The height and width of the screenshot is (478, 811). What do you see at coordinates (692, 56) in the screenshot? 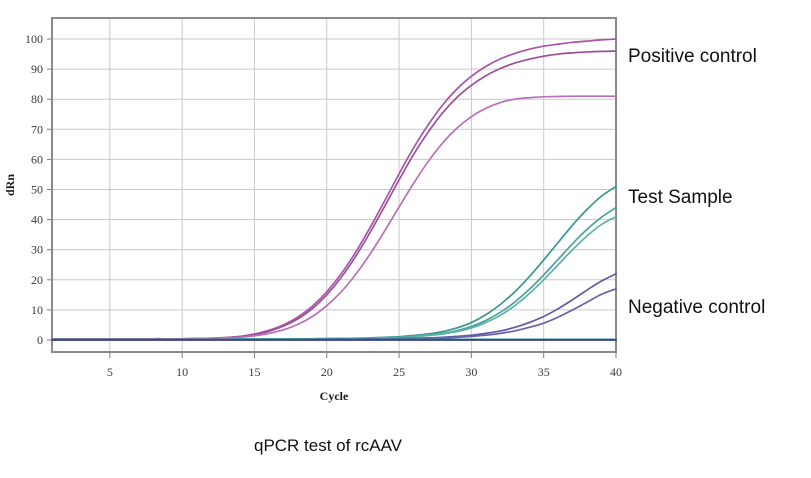
I see `annotation-positive-control: Positive control` at bounding box center [692, 56].